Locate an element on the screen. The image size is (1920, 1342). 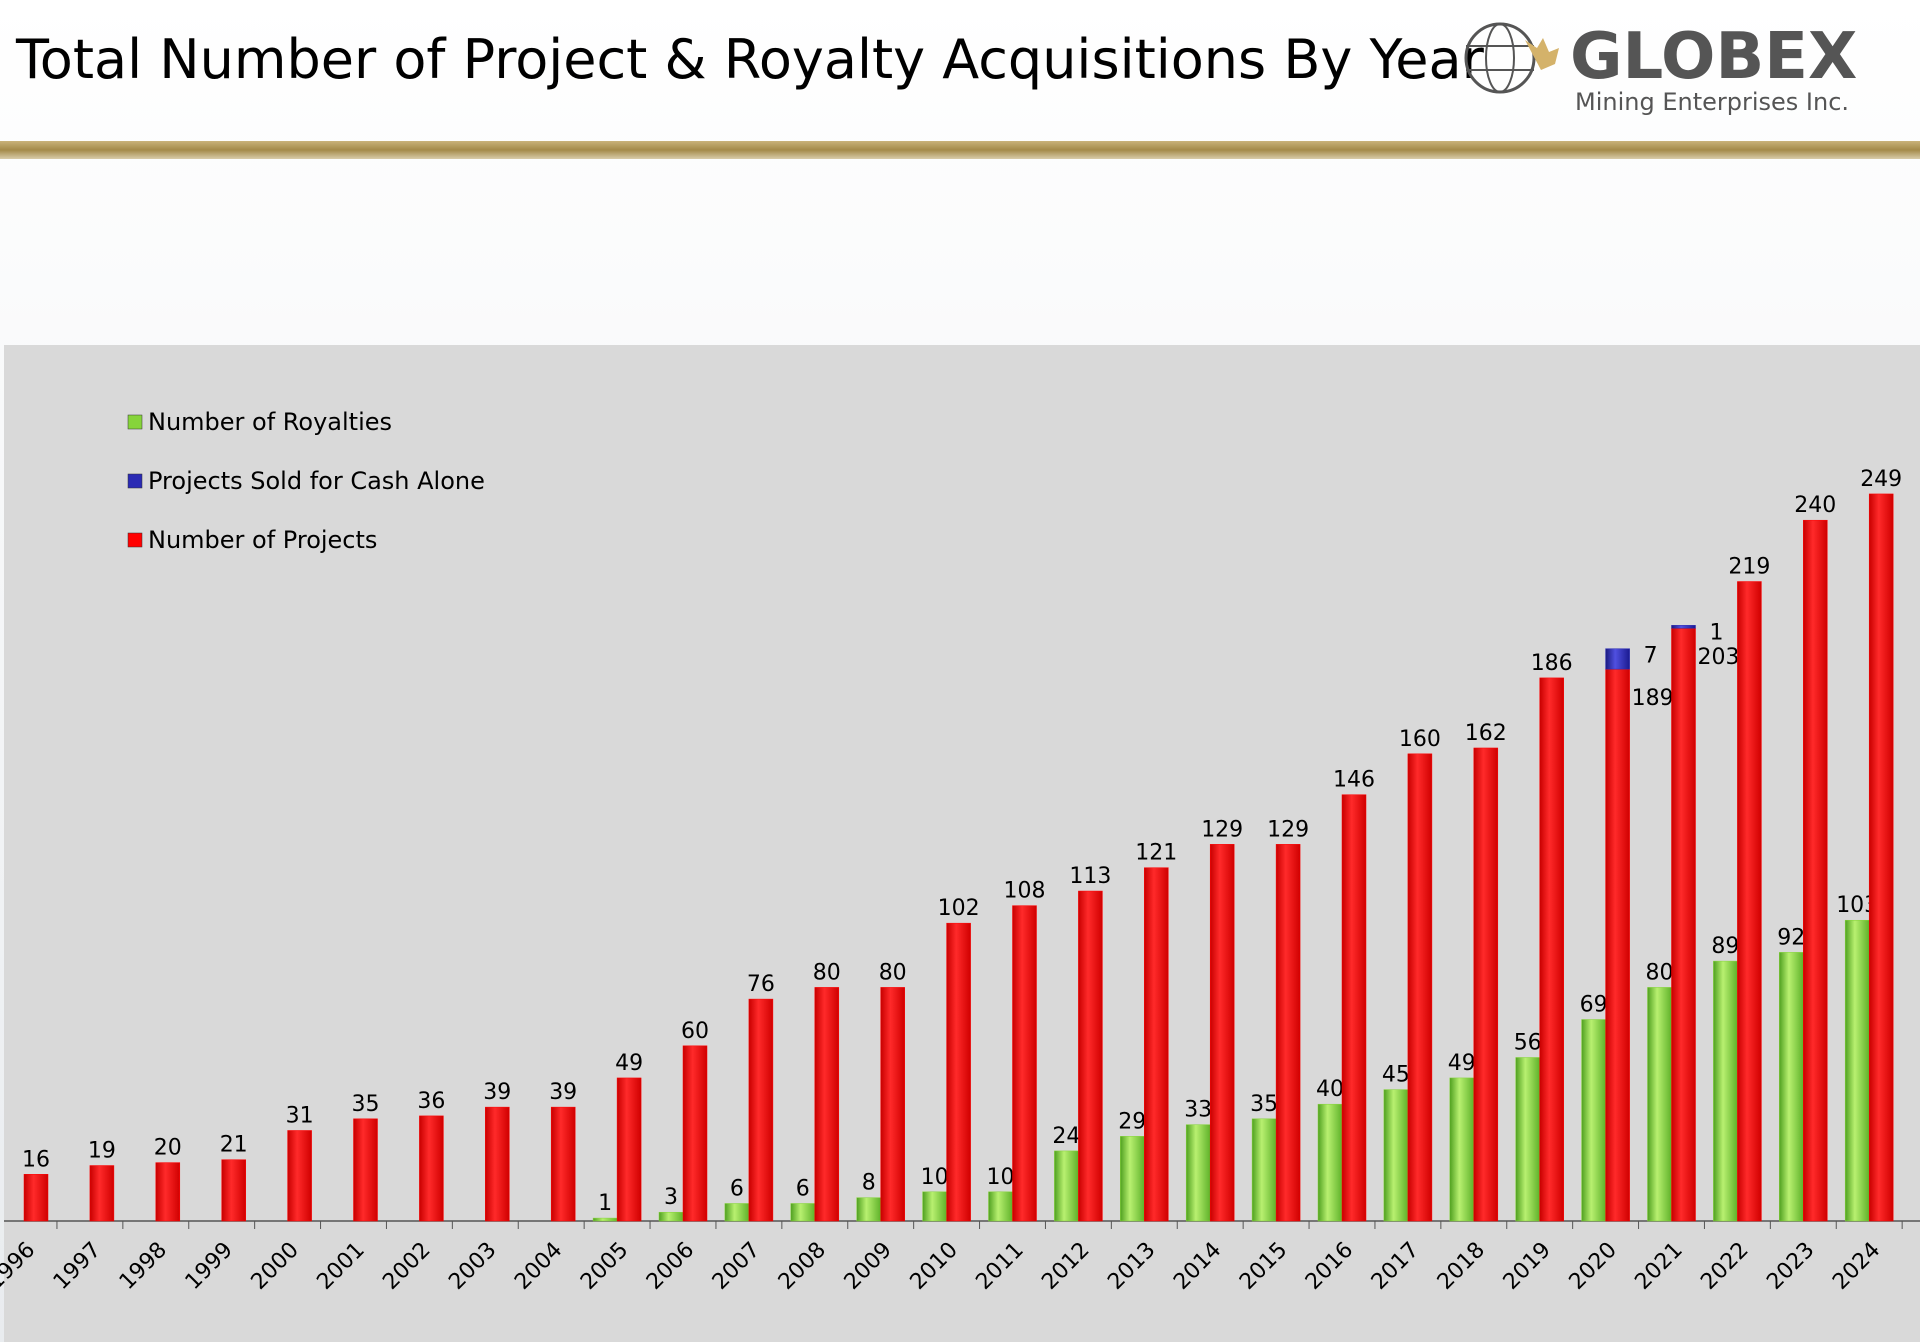
value-label: 31 is located at coordinates (300, 1115).